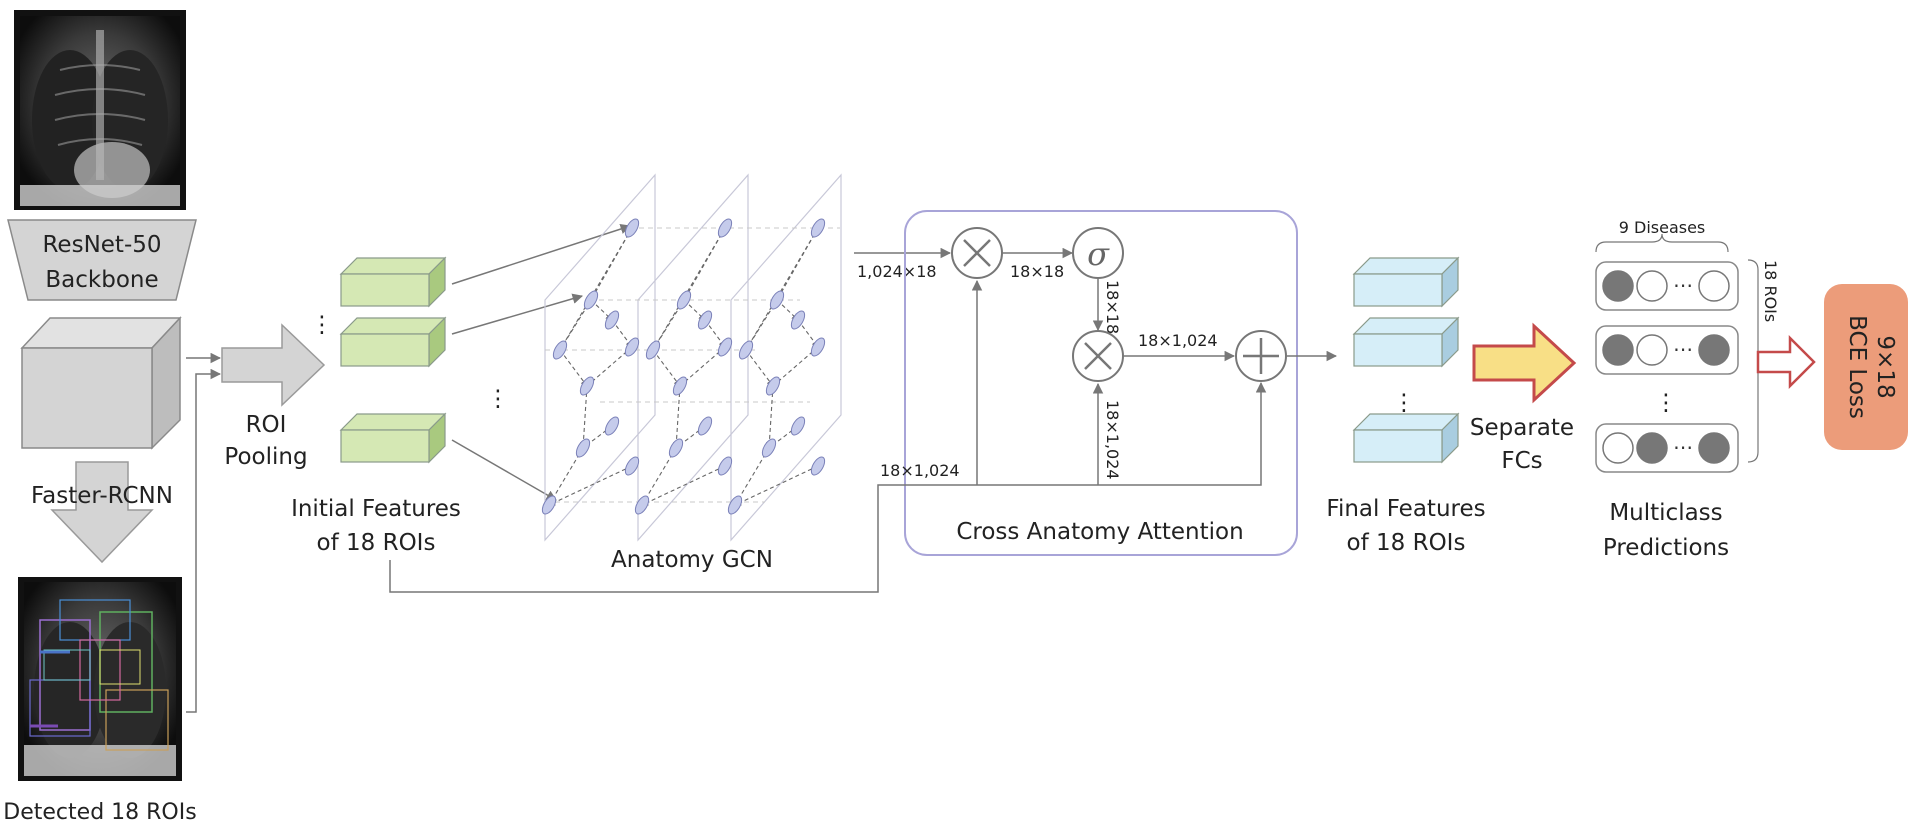  Describe the element at coordinates (920, 470) in the screenshot. I see `skip-dim: 18×1,024` at that location.